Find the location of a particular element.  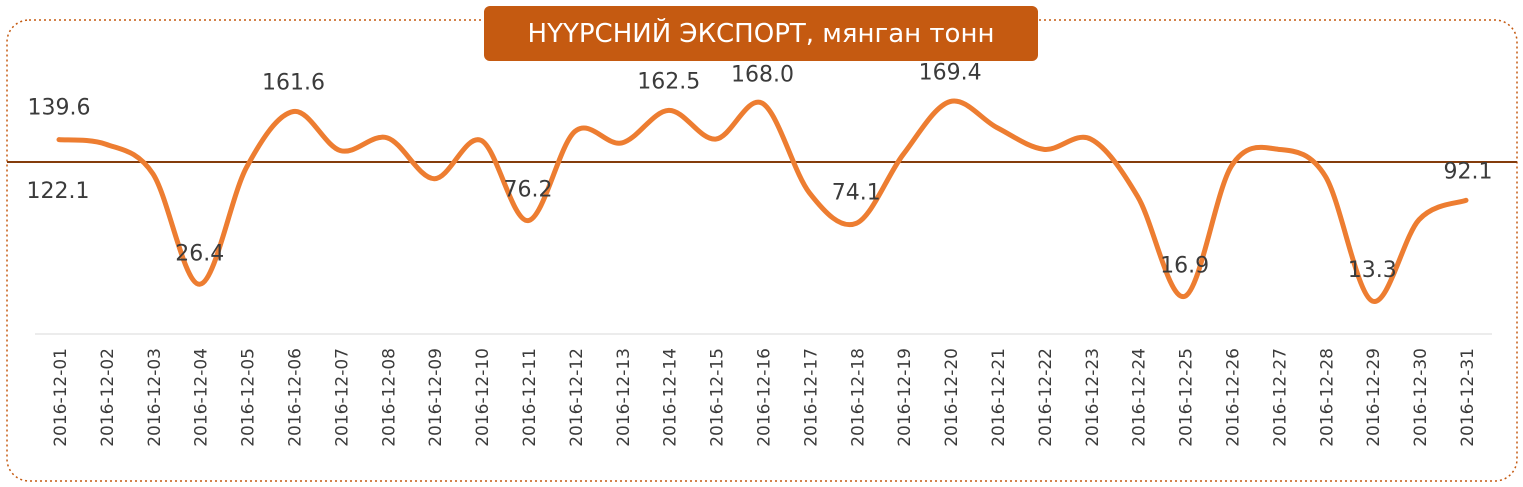

x-tick-2016-12-08: 2016-12-08 is located at coordinates (389, 397).